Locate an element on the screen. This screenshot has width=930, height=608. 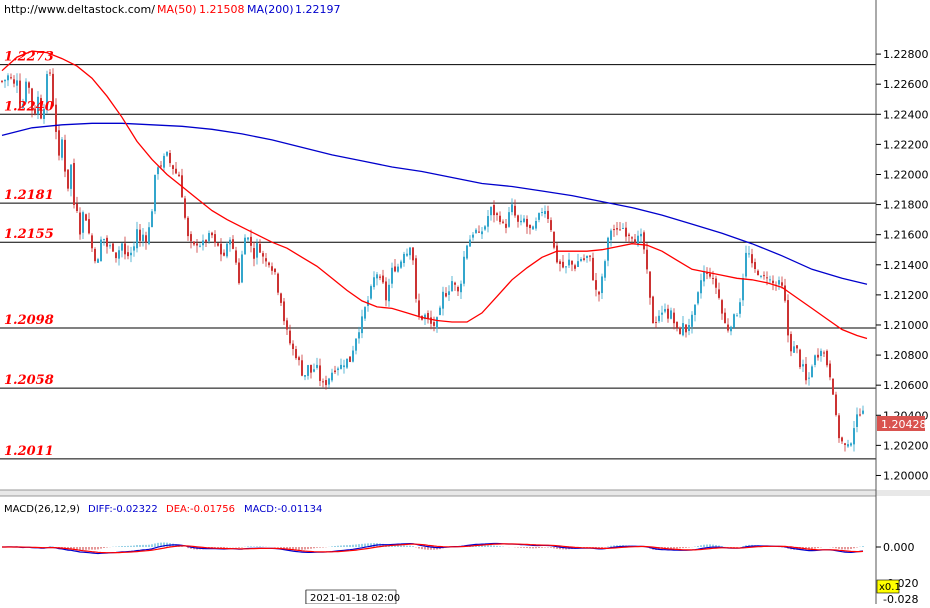
level-label: 1.2058 is located at coordinates (29, 380).